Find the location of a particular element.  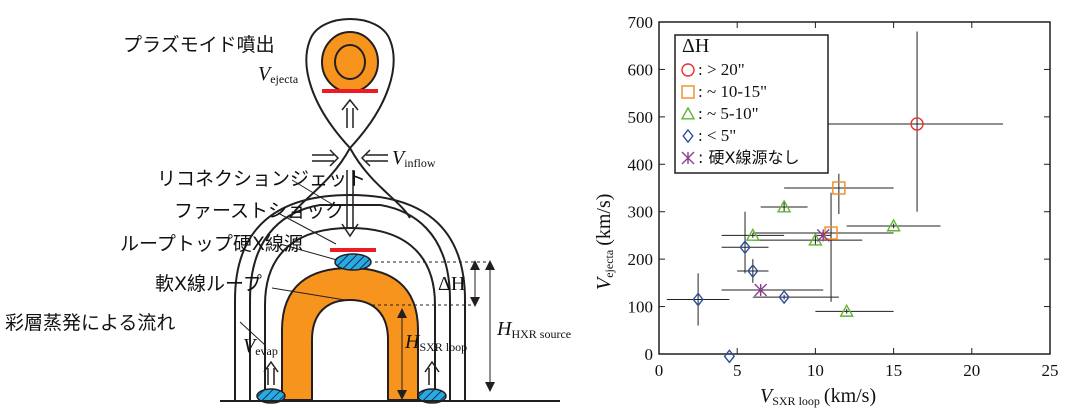

y-axis-label: Vejecta(km/s) is located at coordinates (604, 242).